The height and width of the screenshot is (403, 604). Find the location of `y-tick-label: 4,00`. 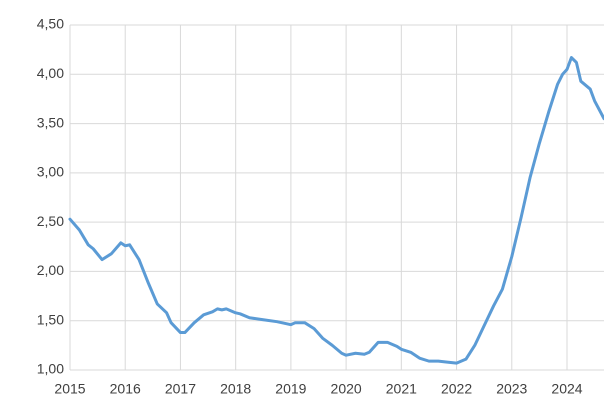

y-tick-label: 4,00 is located at coordinates (50, 73).